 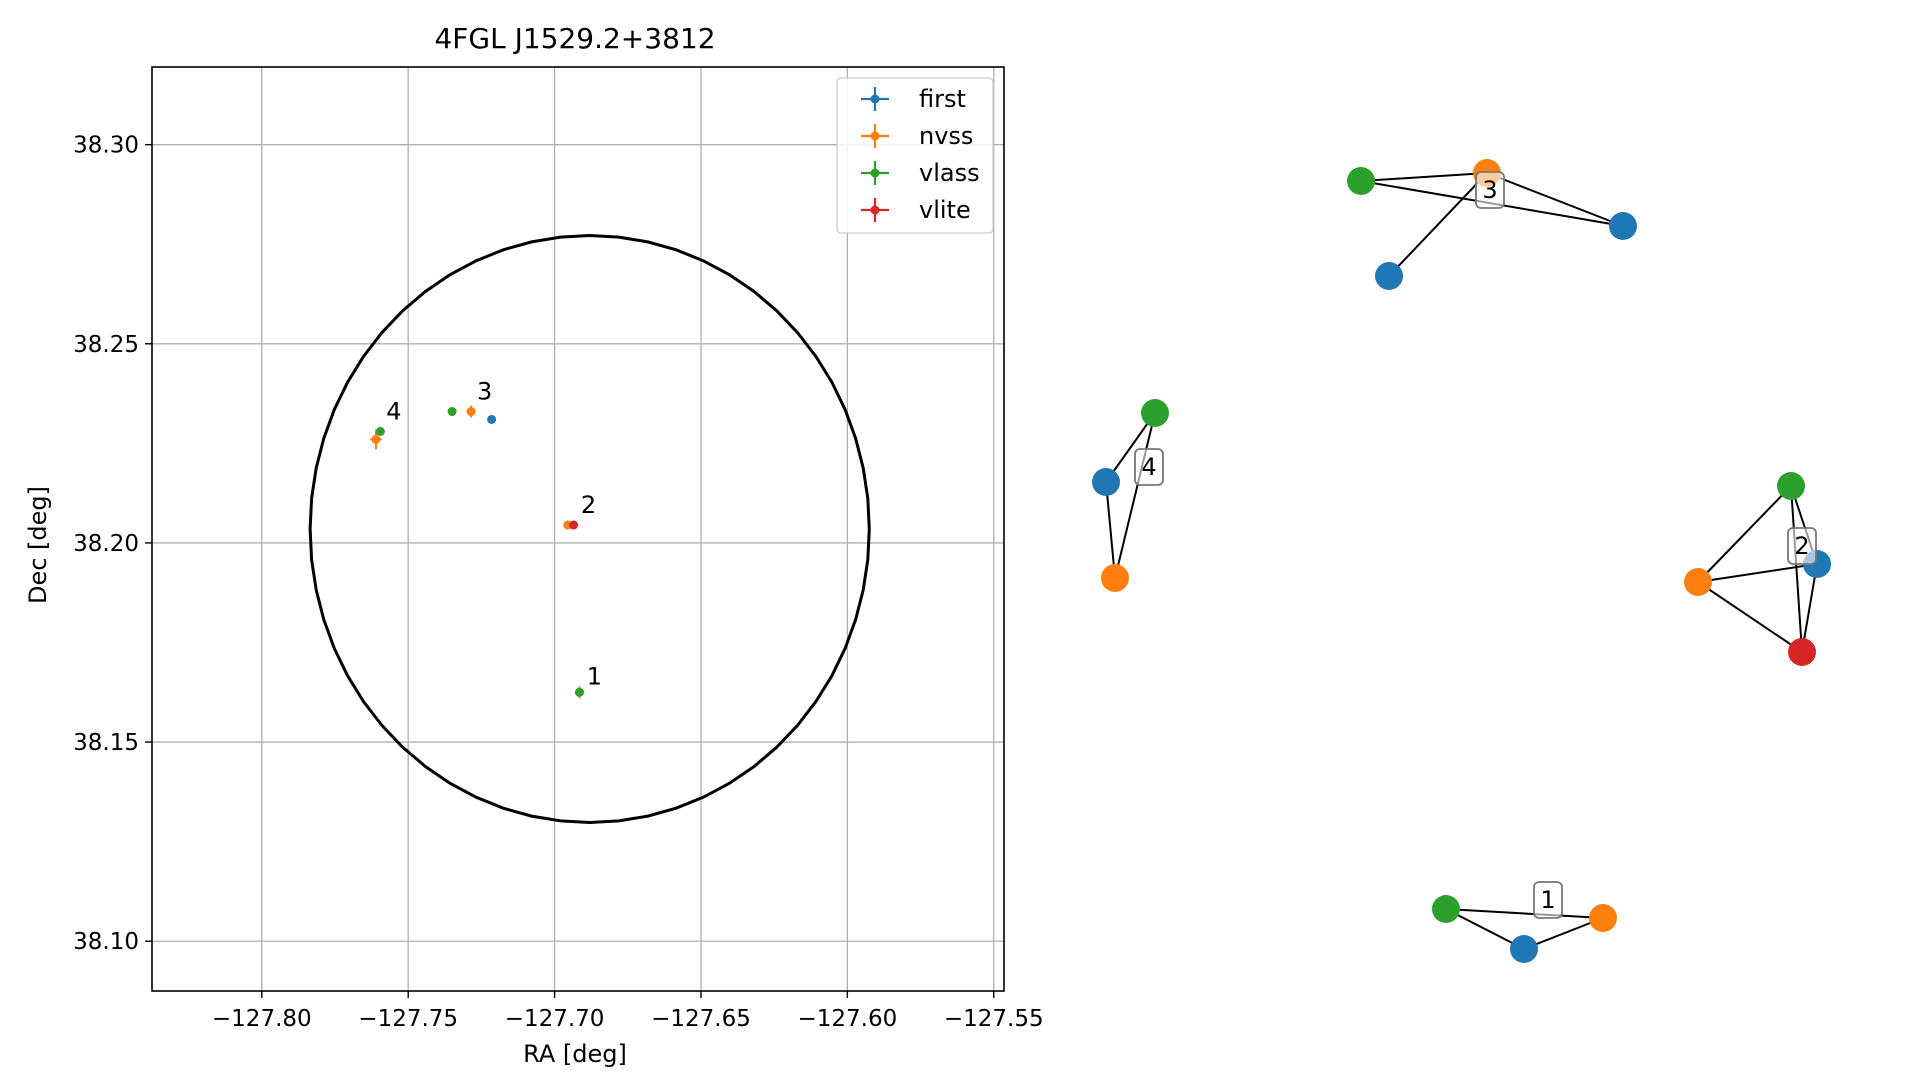 What do you see at coordinates (913, 99) in the screenshot?
I see `legend-entry-first: first` at bounding box center [913, 99].